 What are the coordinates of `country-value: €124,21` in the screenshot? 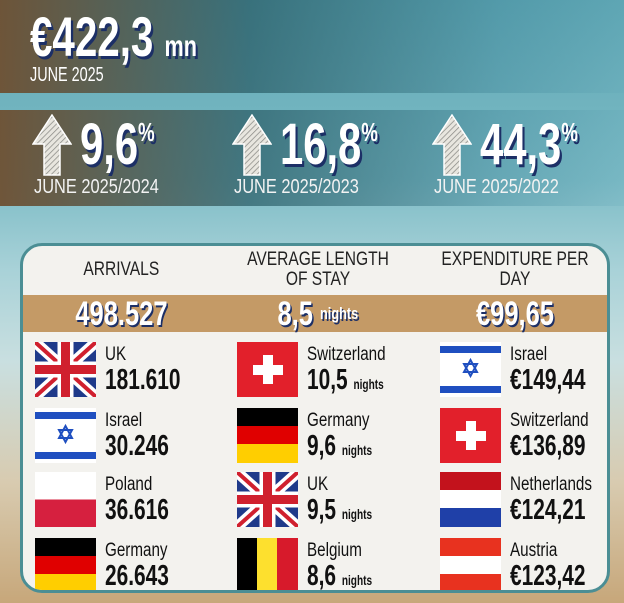 It's located at (558, 510).